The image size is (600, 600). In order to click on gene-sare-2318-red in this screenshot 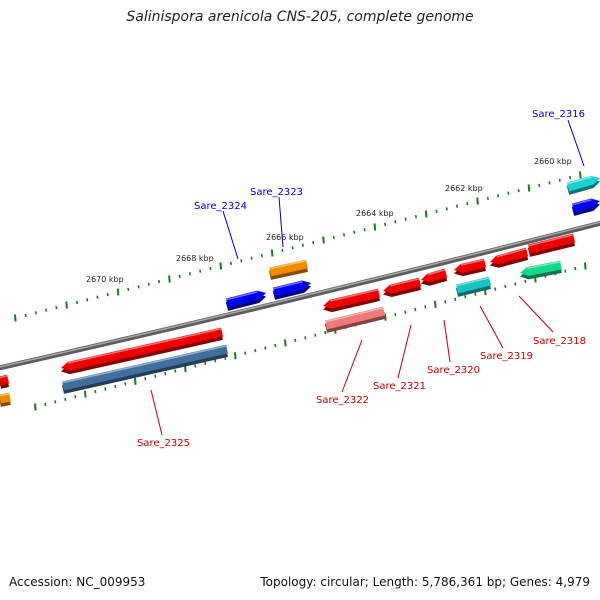, I will do `click(509, 257)`.